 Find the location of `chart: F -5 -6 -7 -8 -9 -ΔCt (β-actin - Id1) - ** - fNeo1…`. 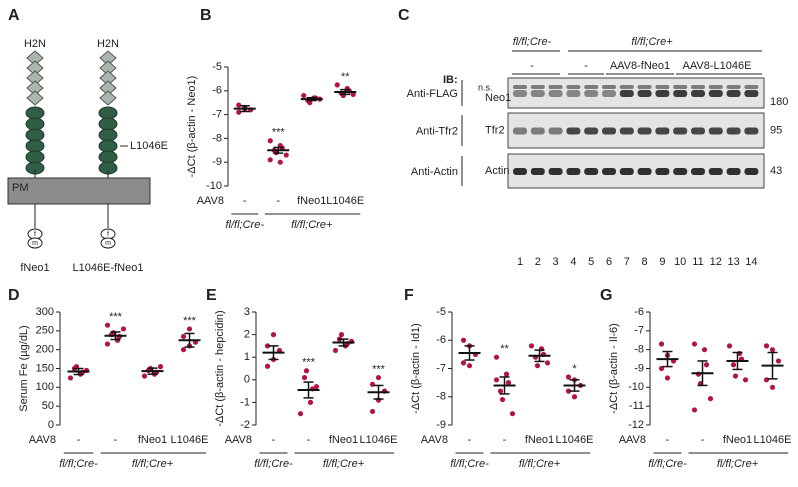

chart: F -5 -6 -7 -8 -9 -ΔCt (β-actin - Id1) - ** - fNeo1… is located at coordinates (498, 378).